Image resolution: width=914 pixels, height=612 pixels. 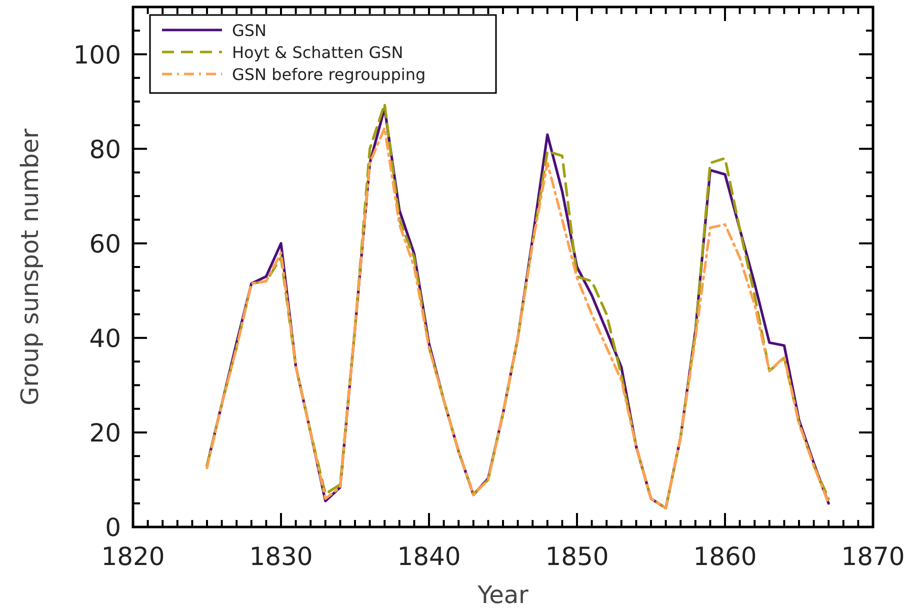 What do you see at coordinates (97, 55) in the screenshot?
I see `y-tick-label: 100` at bounding box center [97, 55].